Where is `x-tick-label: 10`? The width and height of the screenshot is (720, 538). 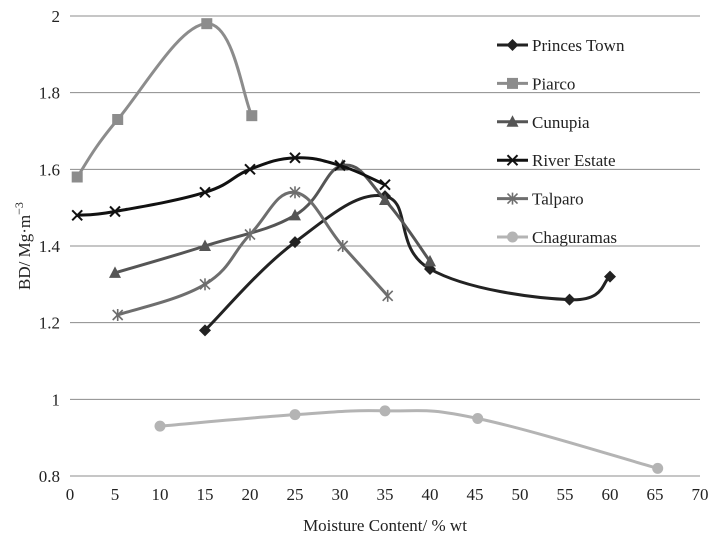 x-tick-label: 10 is located at coordinates (160, 494).